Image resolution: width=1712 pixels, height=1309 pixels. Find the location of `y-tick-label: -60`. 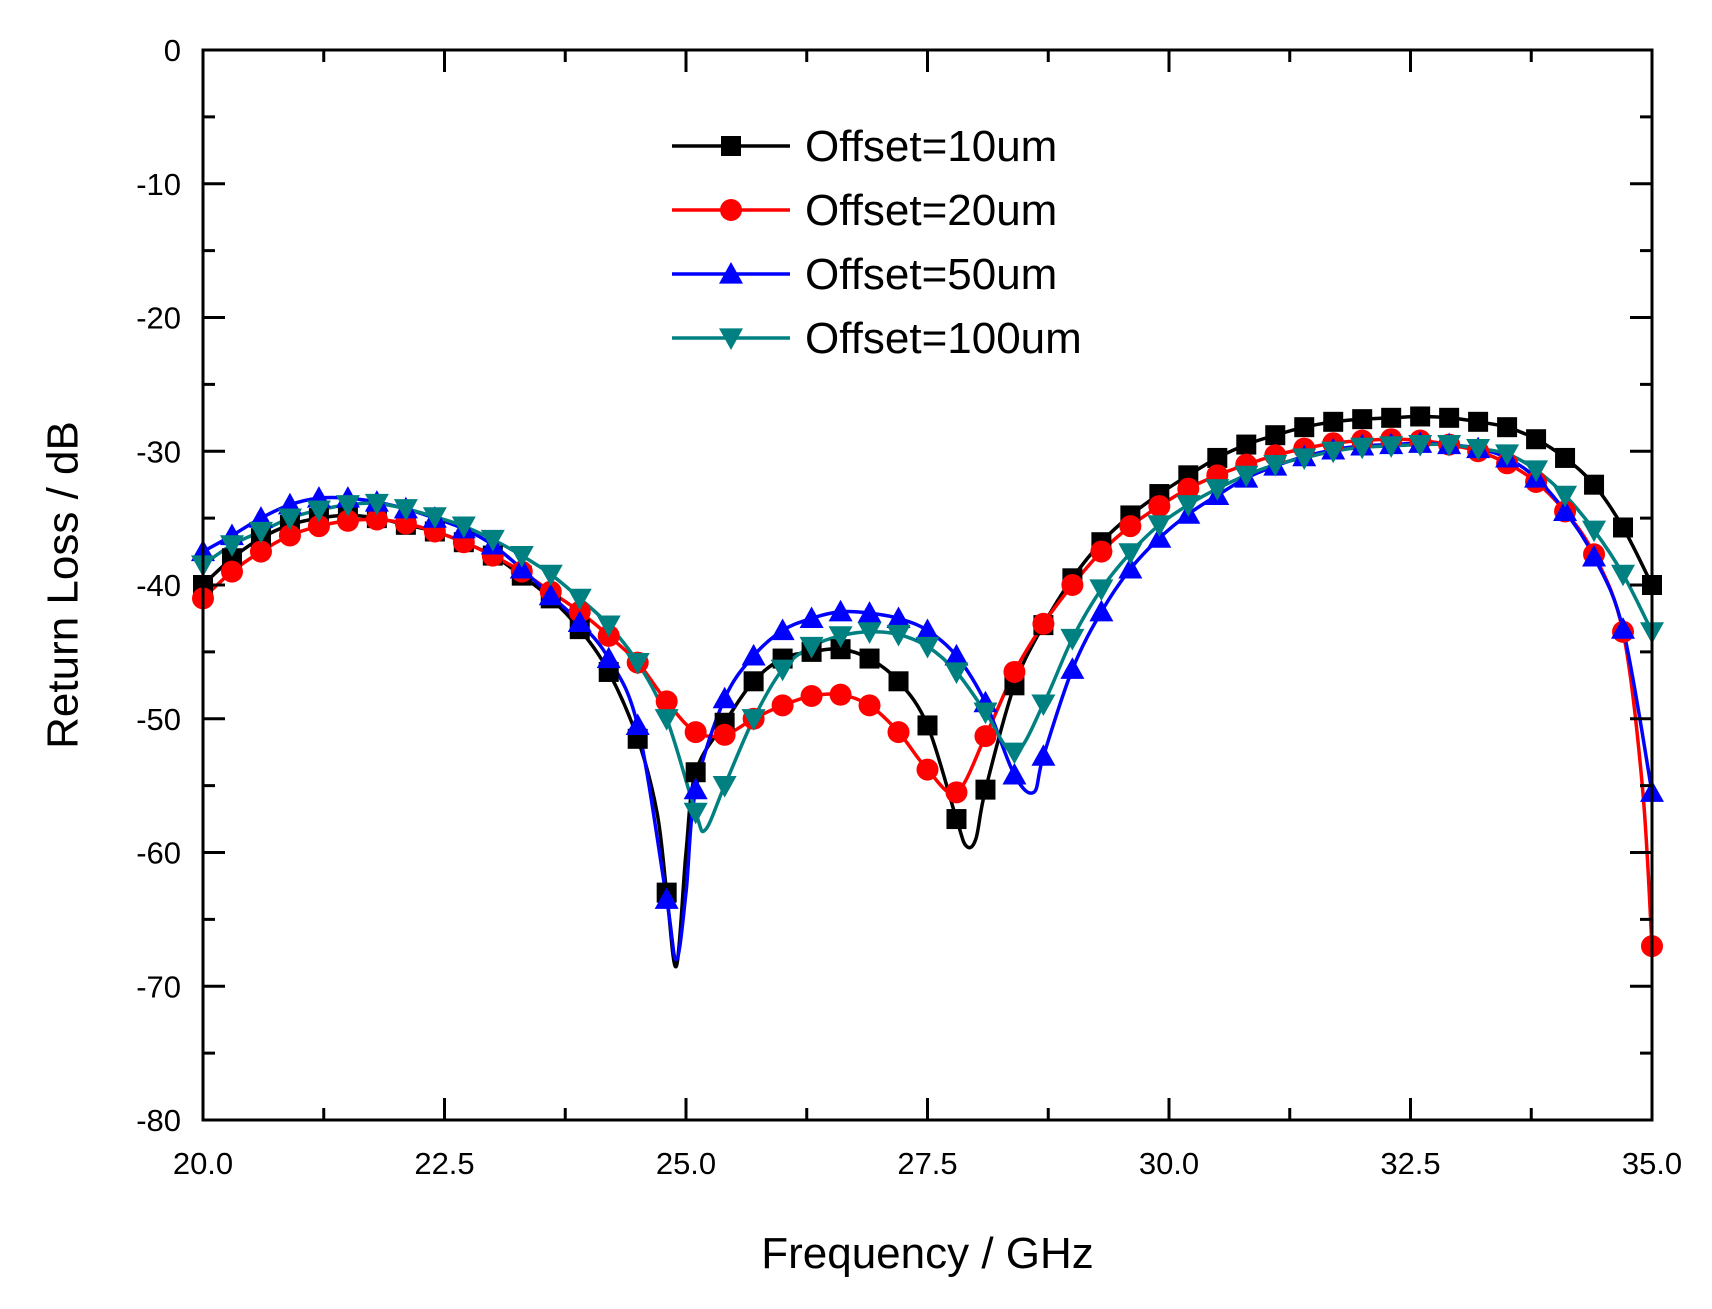

y-tick-label: -60 is located at coordinates (158, 853).